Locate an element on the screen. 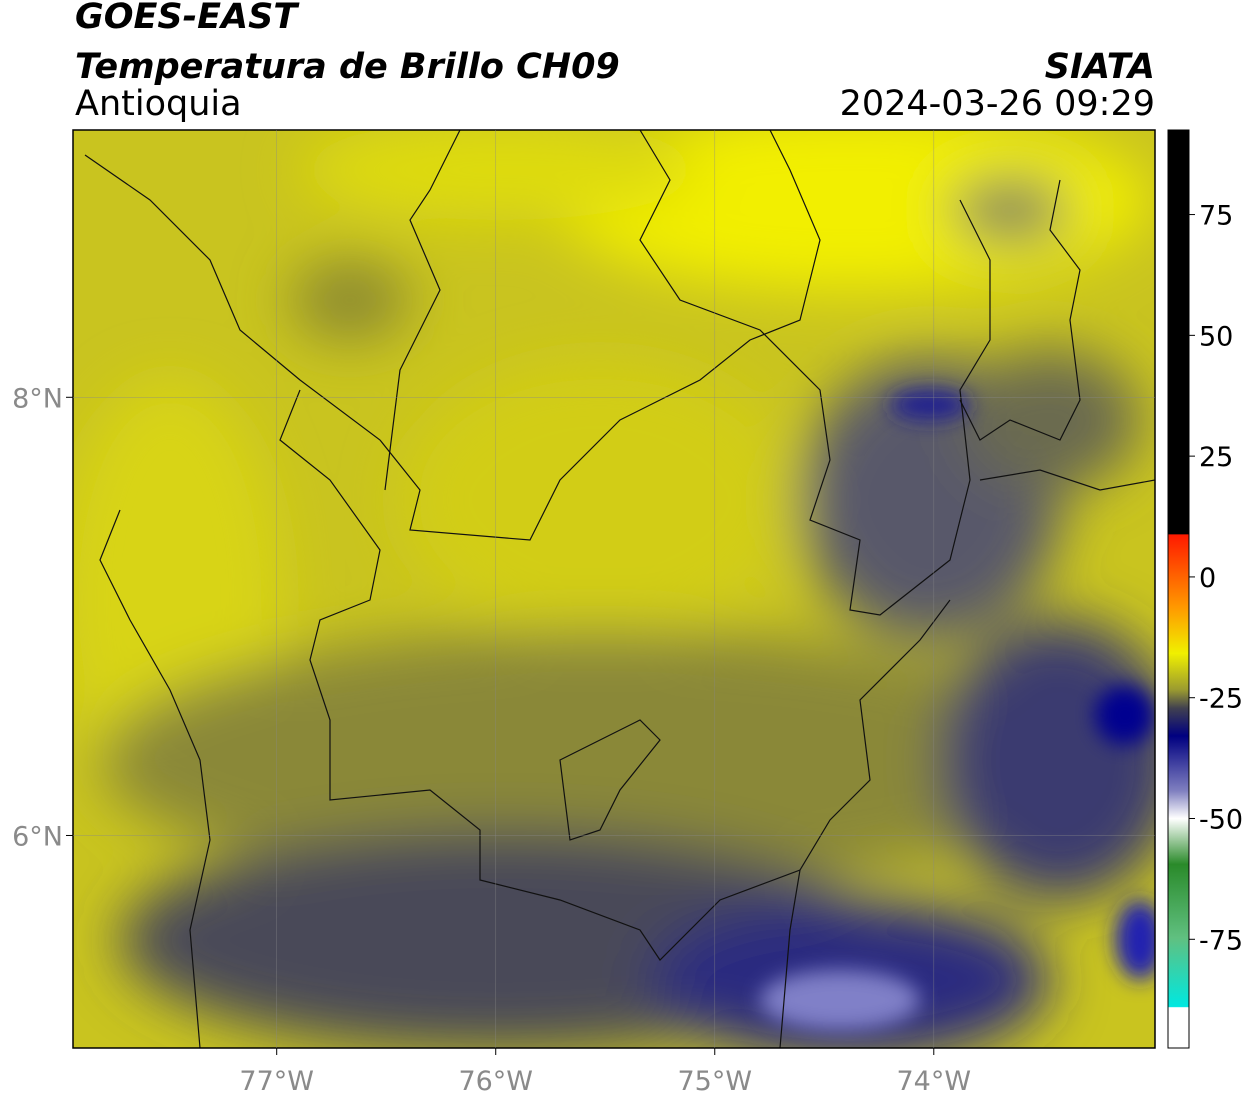  source: SIATA is located at coordinates (1100, 67).